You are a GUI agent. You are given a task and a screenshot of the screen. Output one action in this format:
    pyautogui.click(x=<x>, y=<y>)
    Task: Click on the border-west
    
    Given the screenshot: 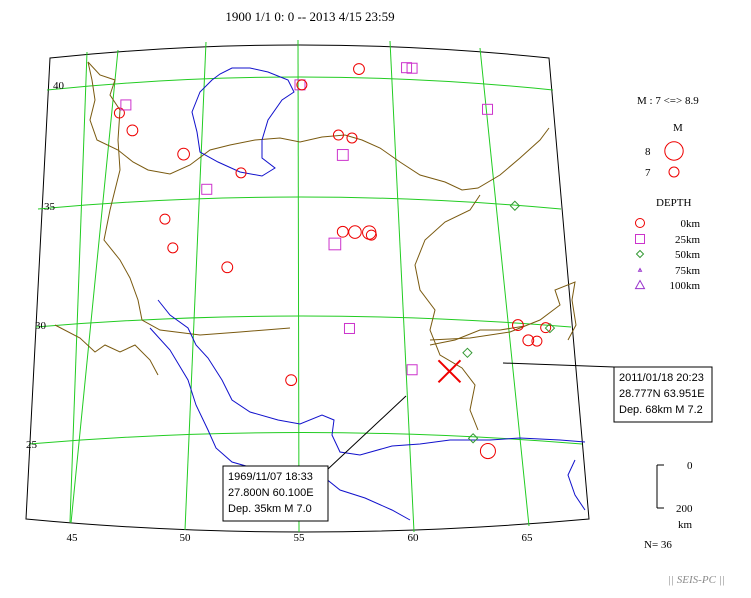 What is the action you would take?
    pyautogui.click(x=189, y=198)
    